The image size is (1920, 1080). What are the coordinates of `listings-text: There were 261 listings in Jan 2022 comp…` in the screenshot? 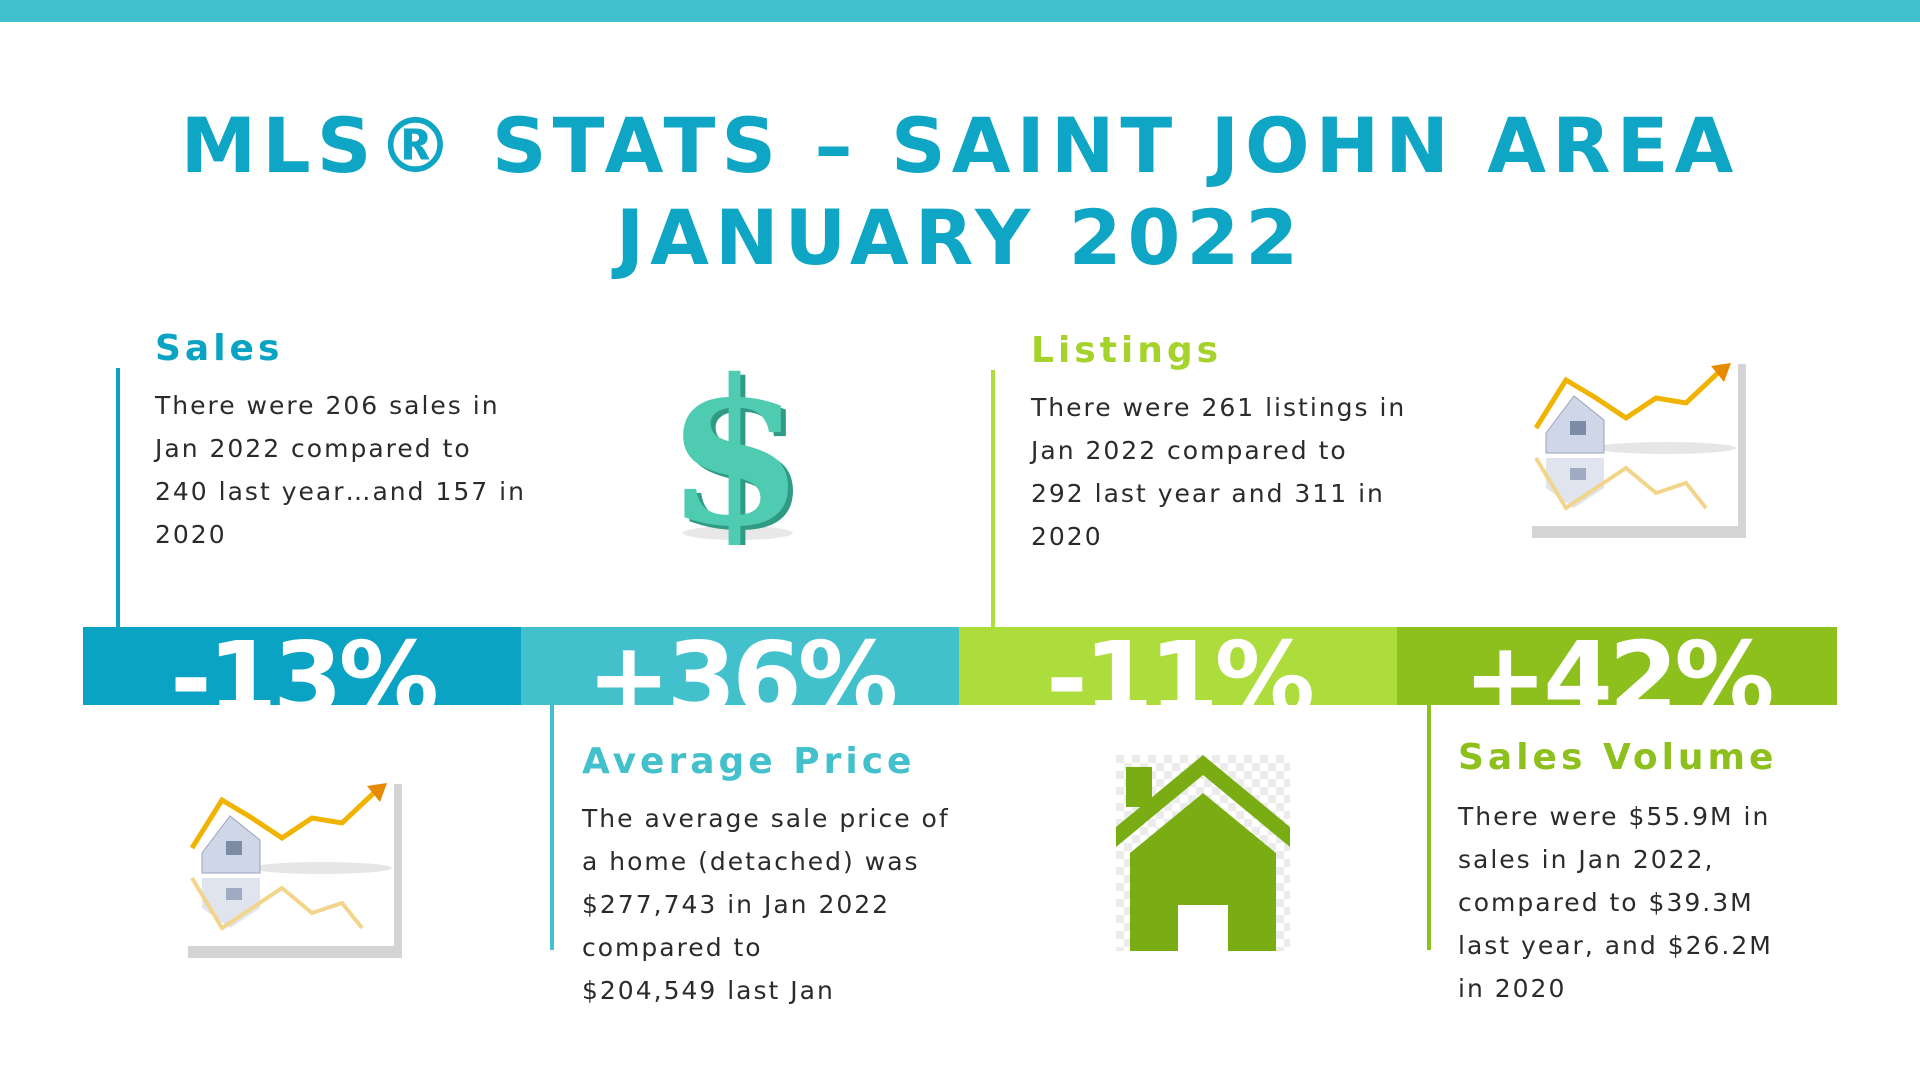 It's located at (1218, 472).